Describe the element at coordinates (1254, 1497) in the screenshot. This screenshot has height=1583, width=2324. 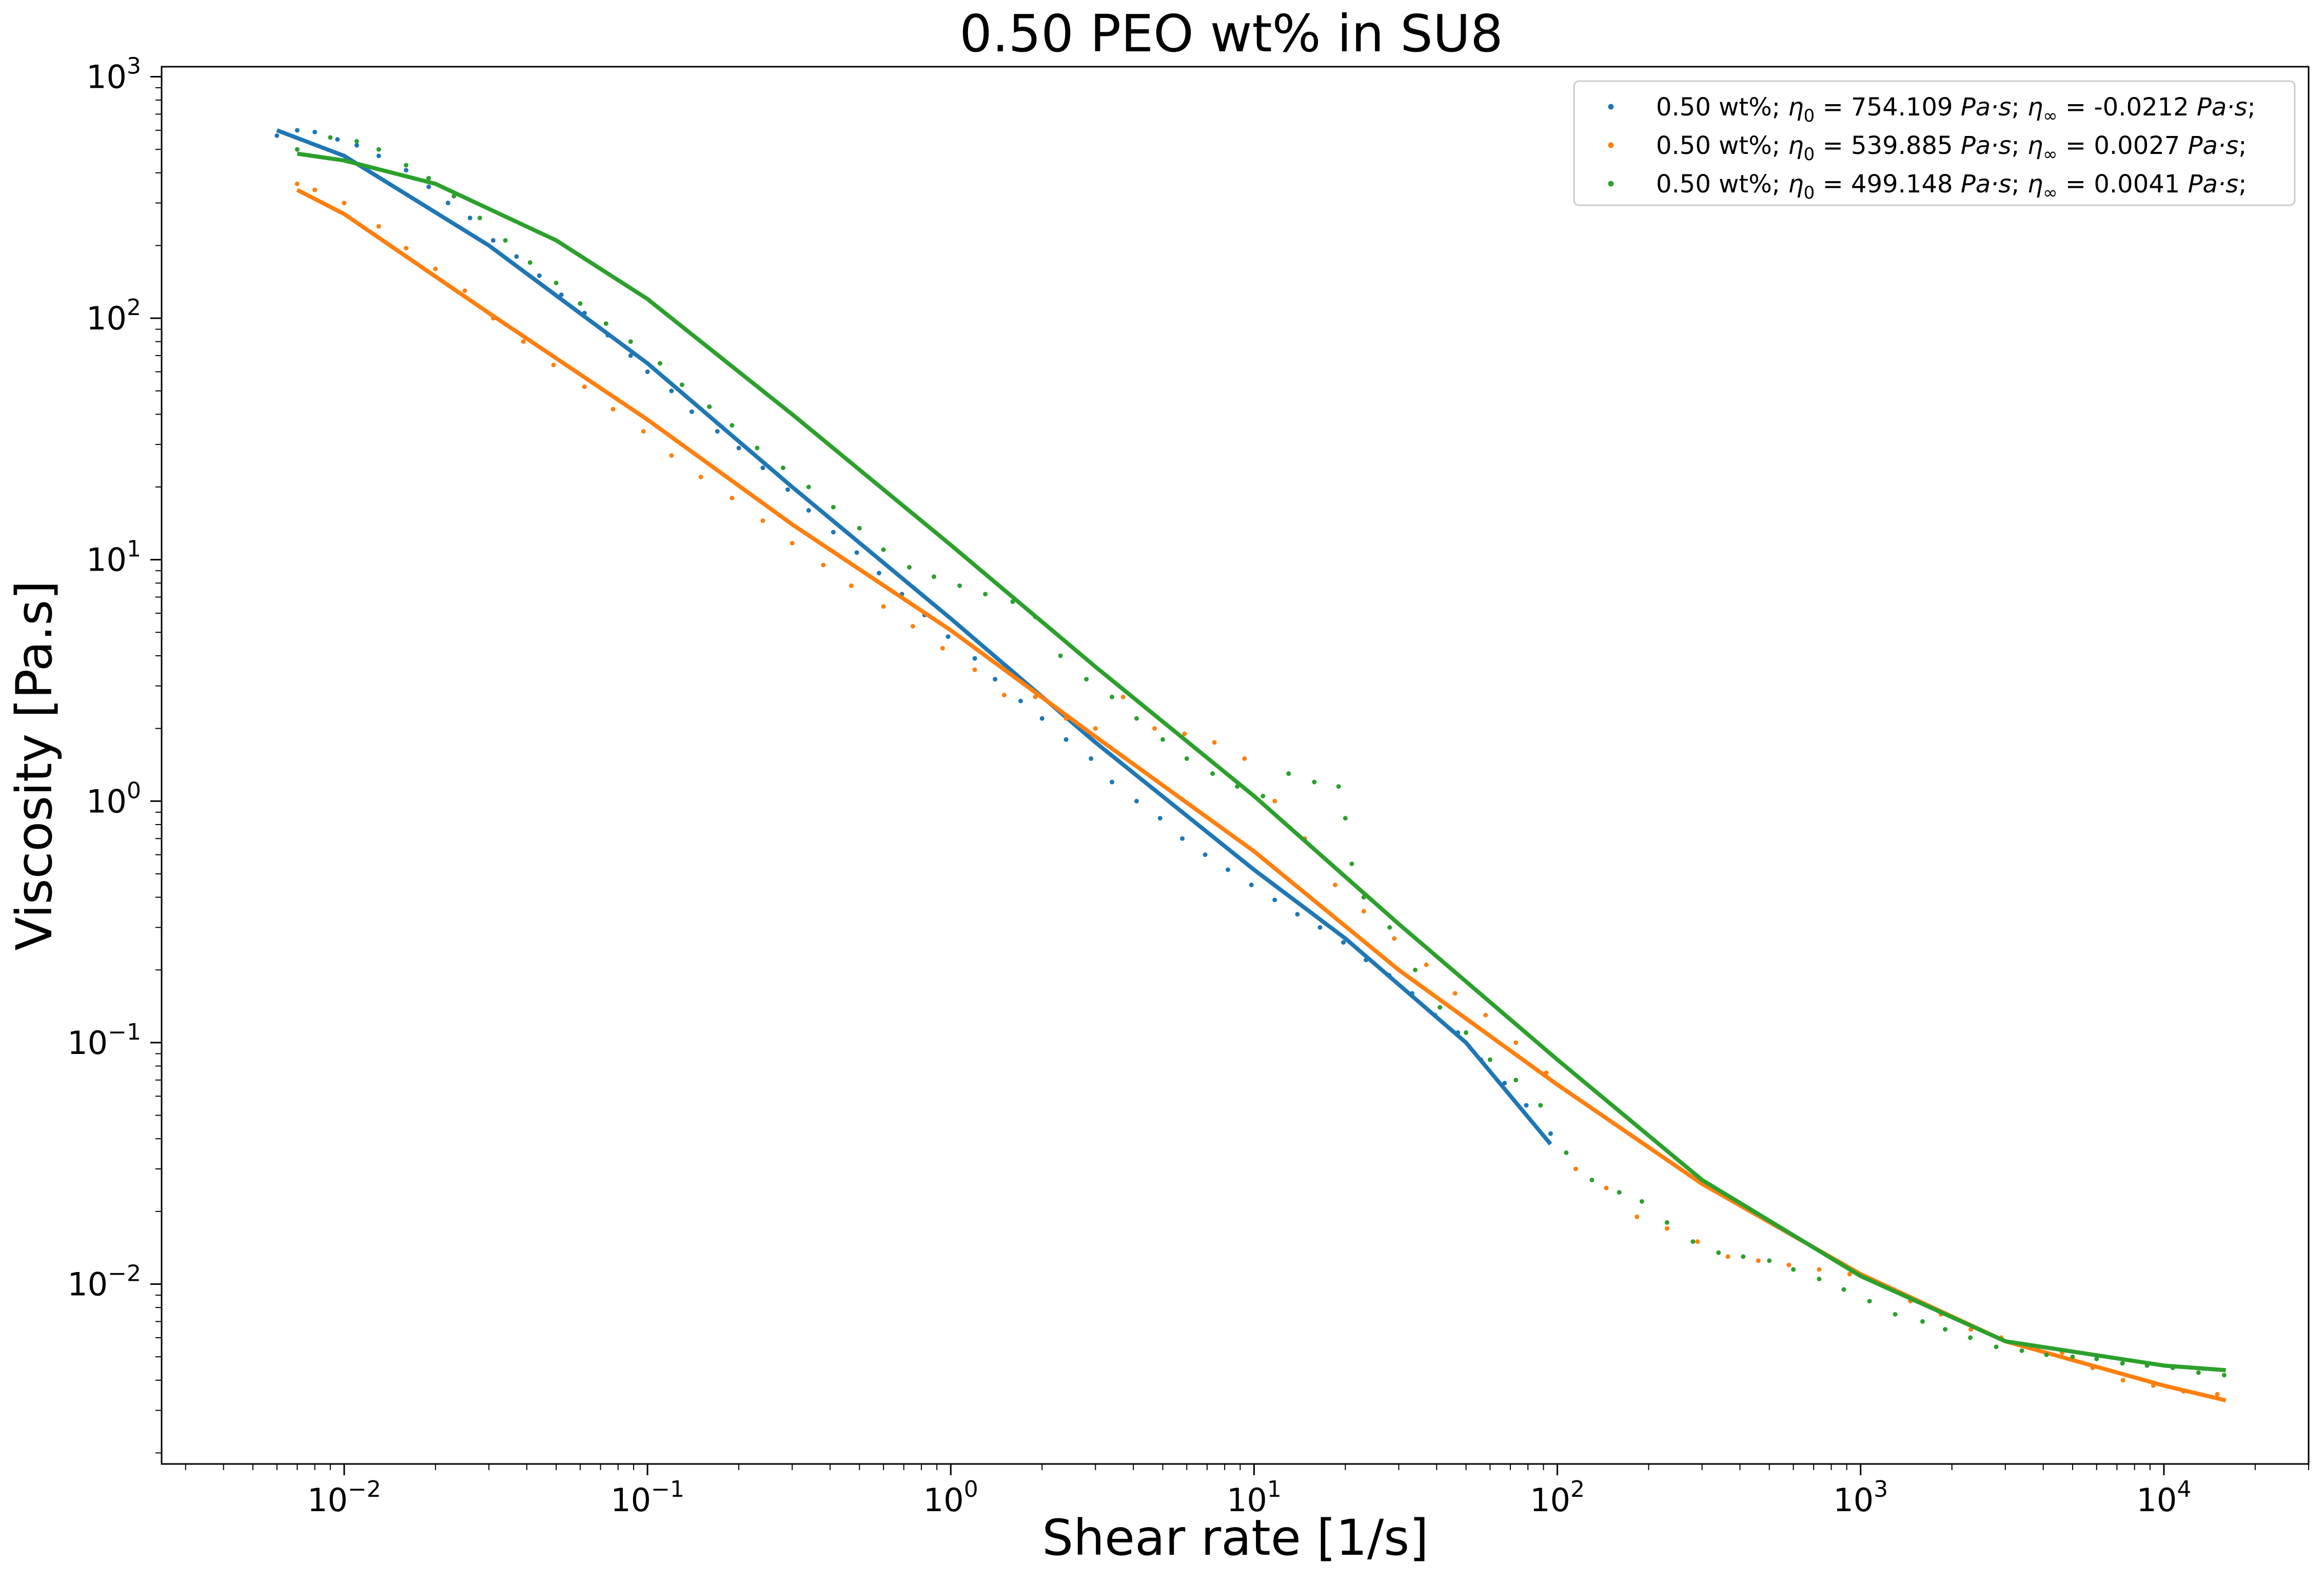
I see `x-tick-label: 10¹` at that location.